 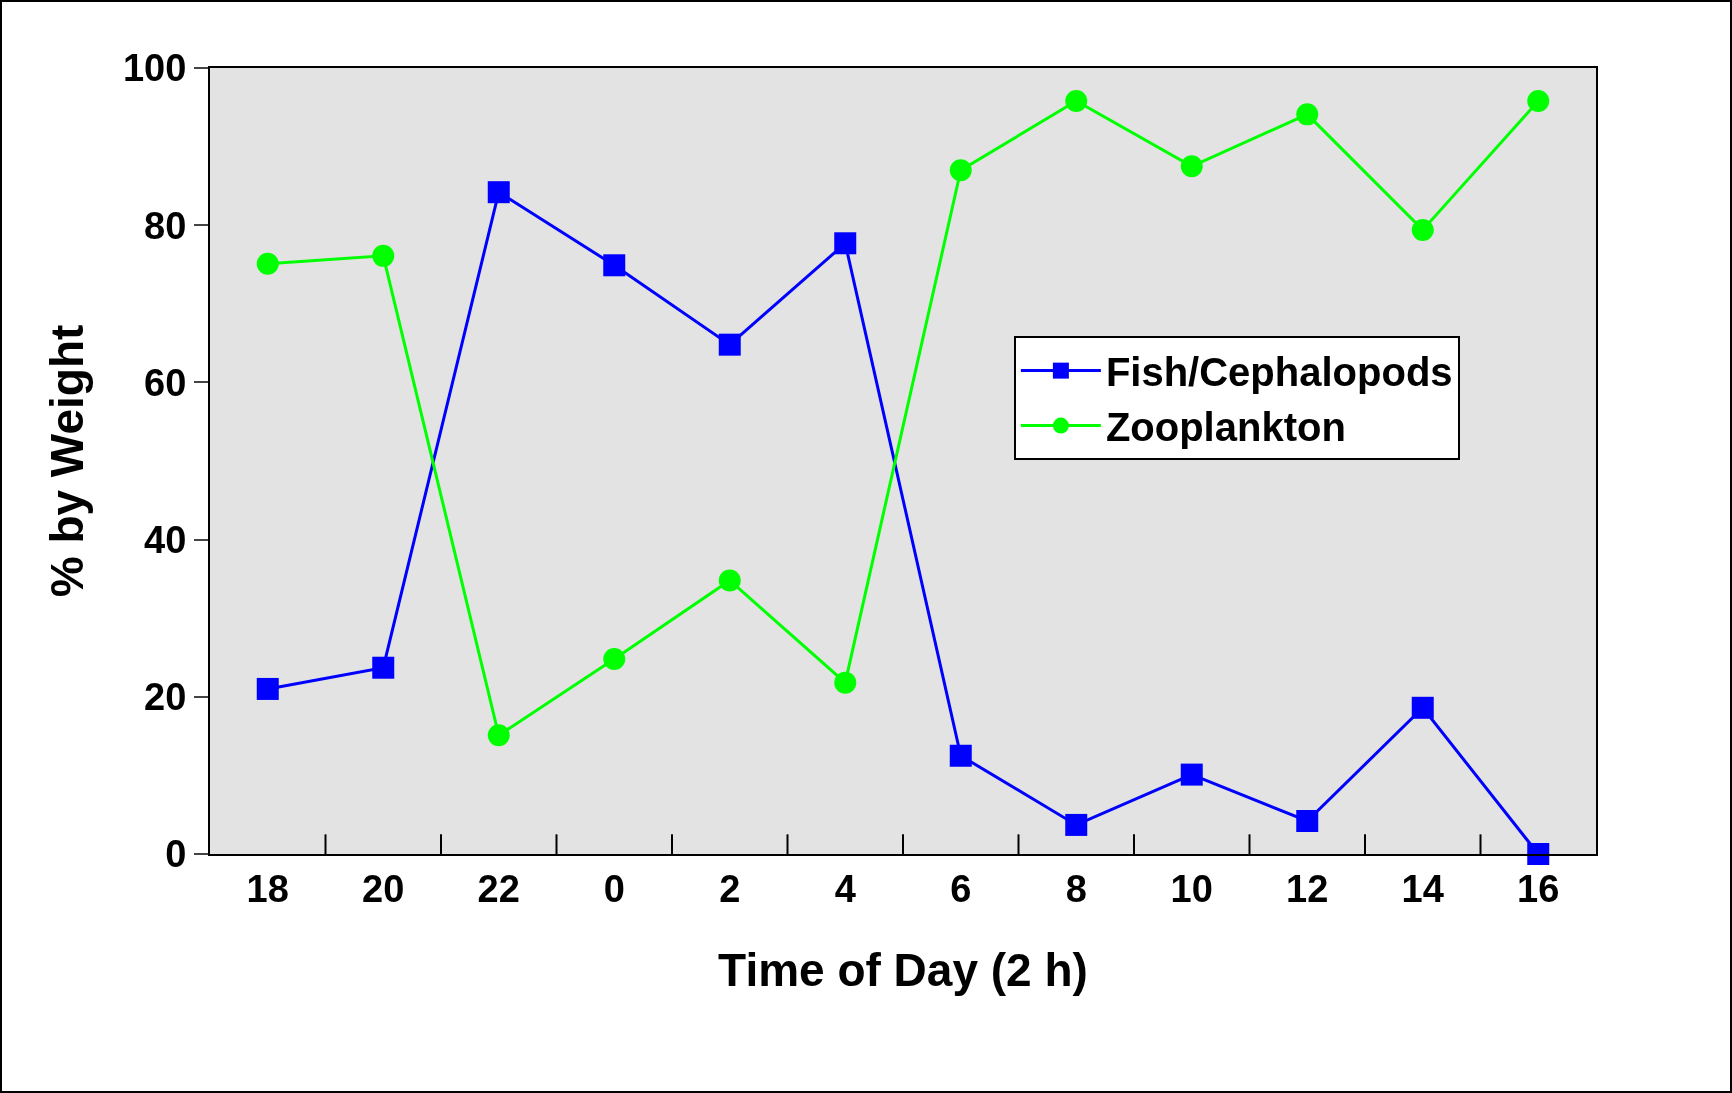 I want to click on x-tick-label: 8, so click(x=1076, y=888).